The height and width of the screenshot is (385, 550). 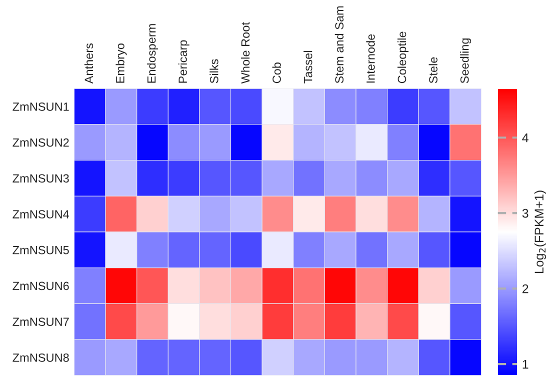 What do you see at coordinates (41, 214) in the screenshot?
I see `y-tick-label: ZmNSUN4` at bounding box center [41, 214].